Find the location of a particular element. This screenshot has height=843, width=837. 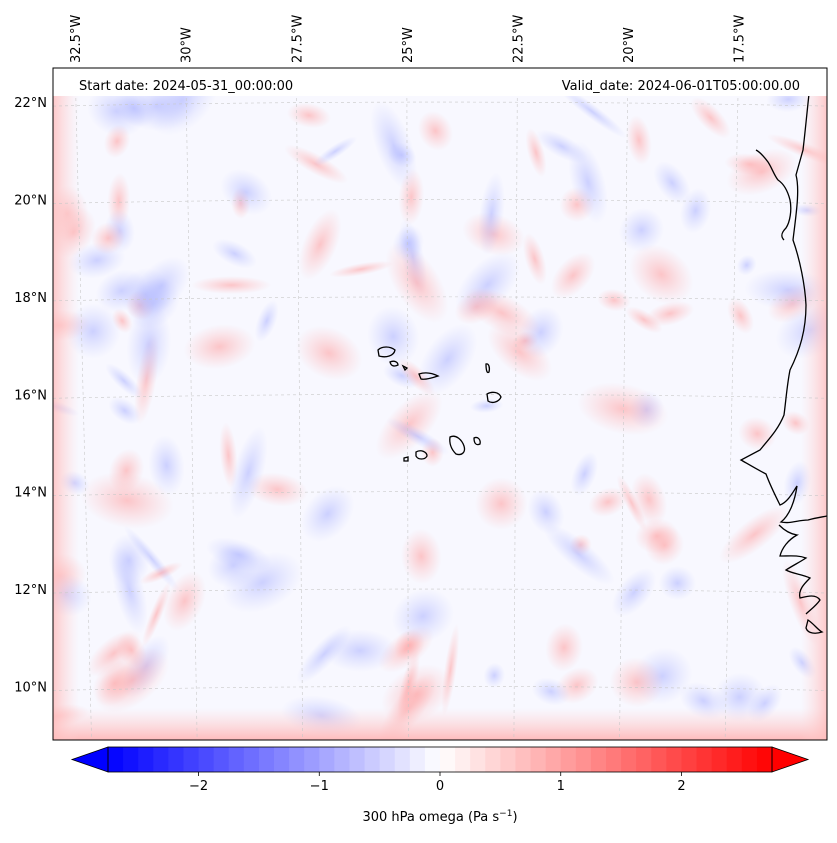

colorbar-gradient is located at coordinates (440, 759).